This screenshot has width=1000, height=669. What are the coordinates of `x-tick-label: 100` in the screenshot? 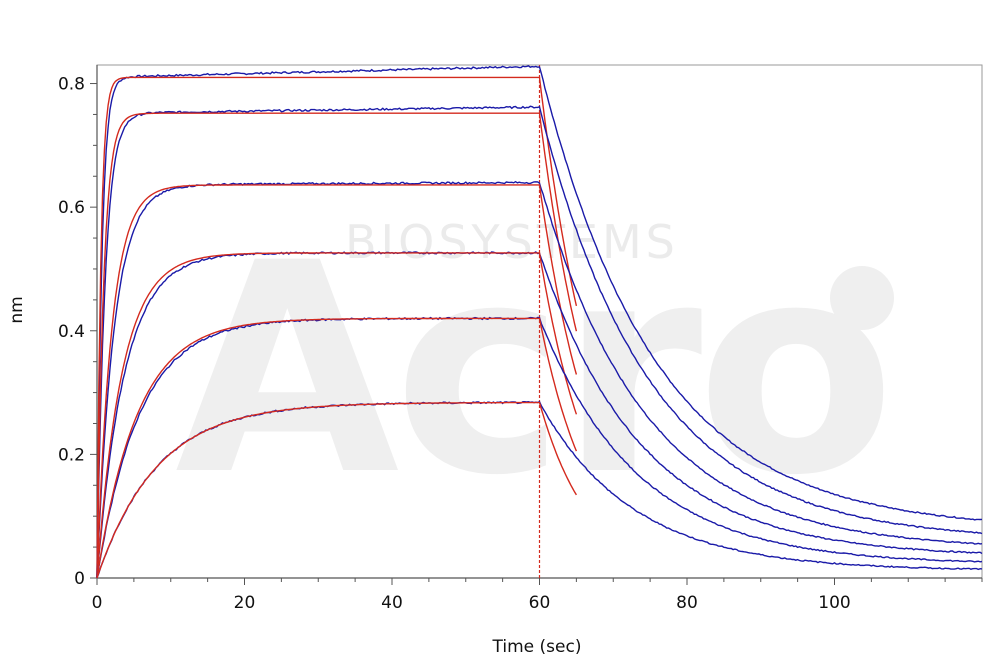 It's located at (834, 603).